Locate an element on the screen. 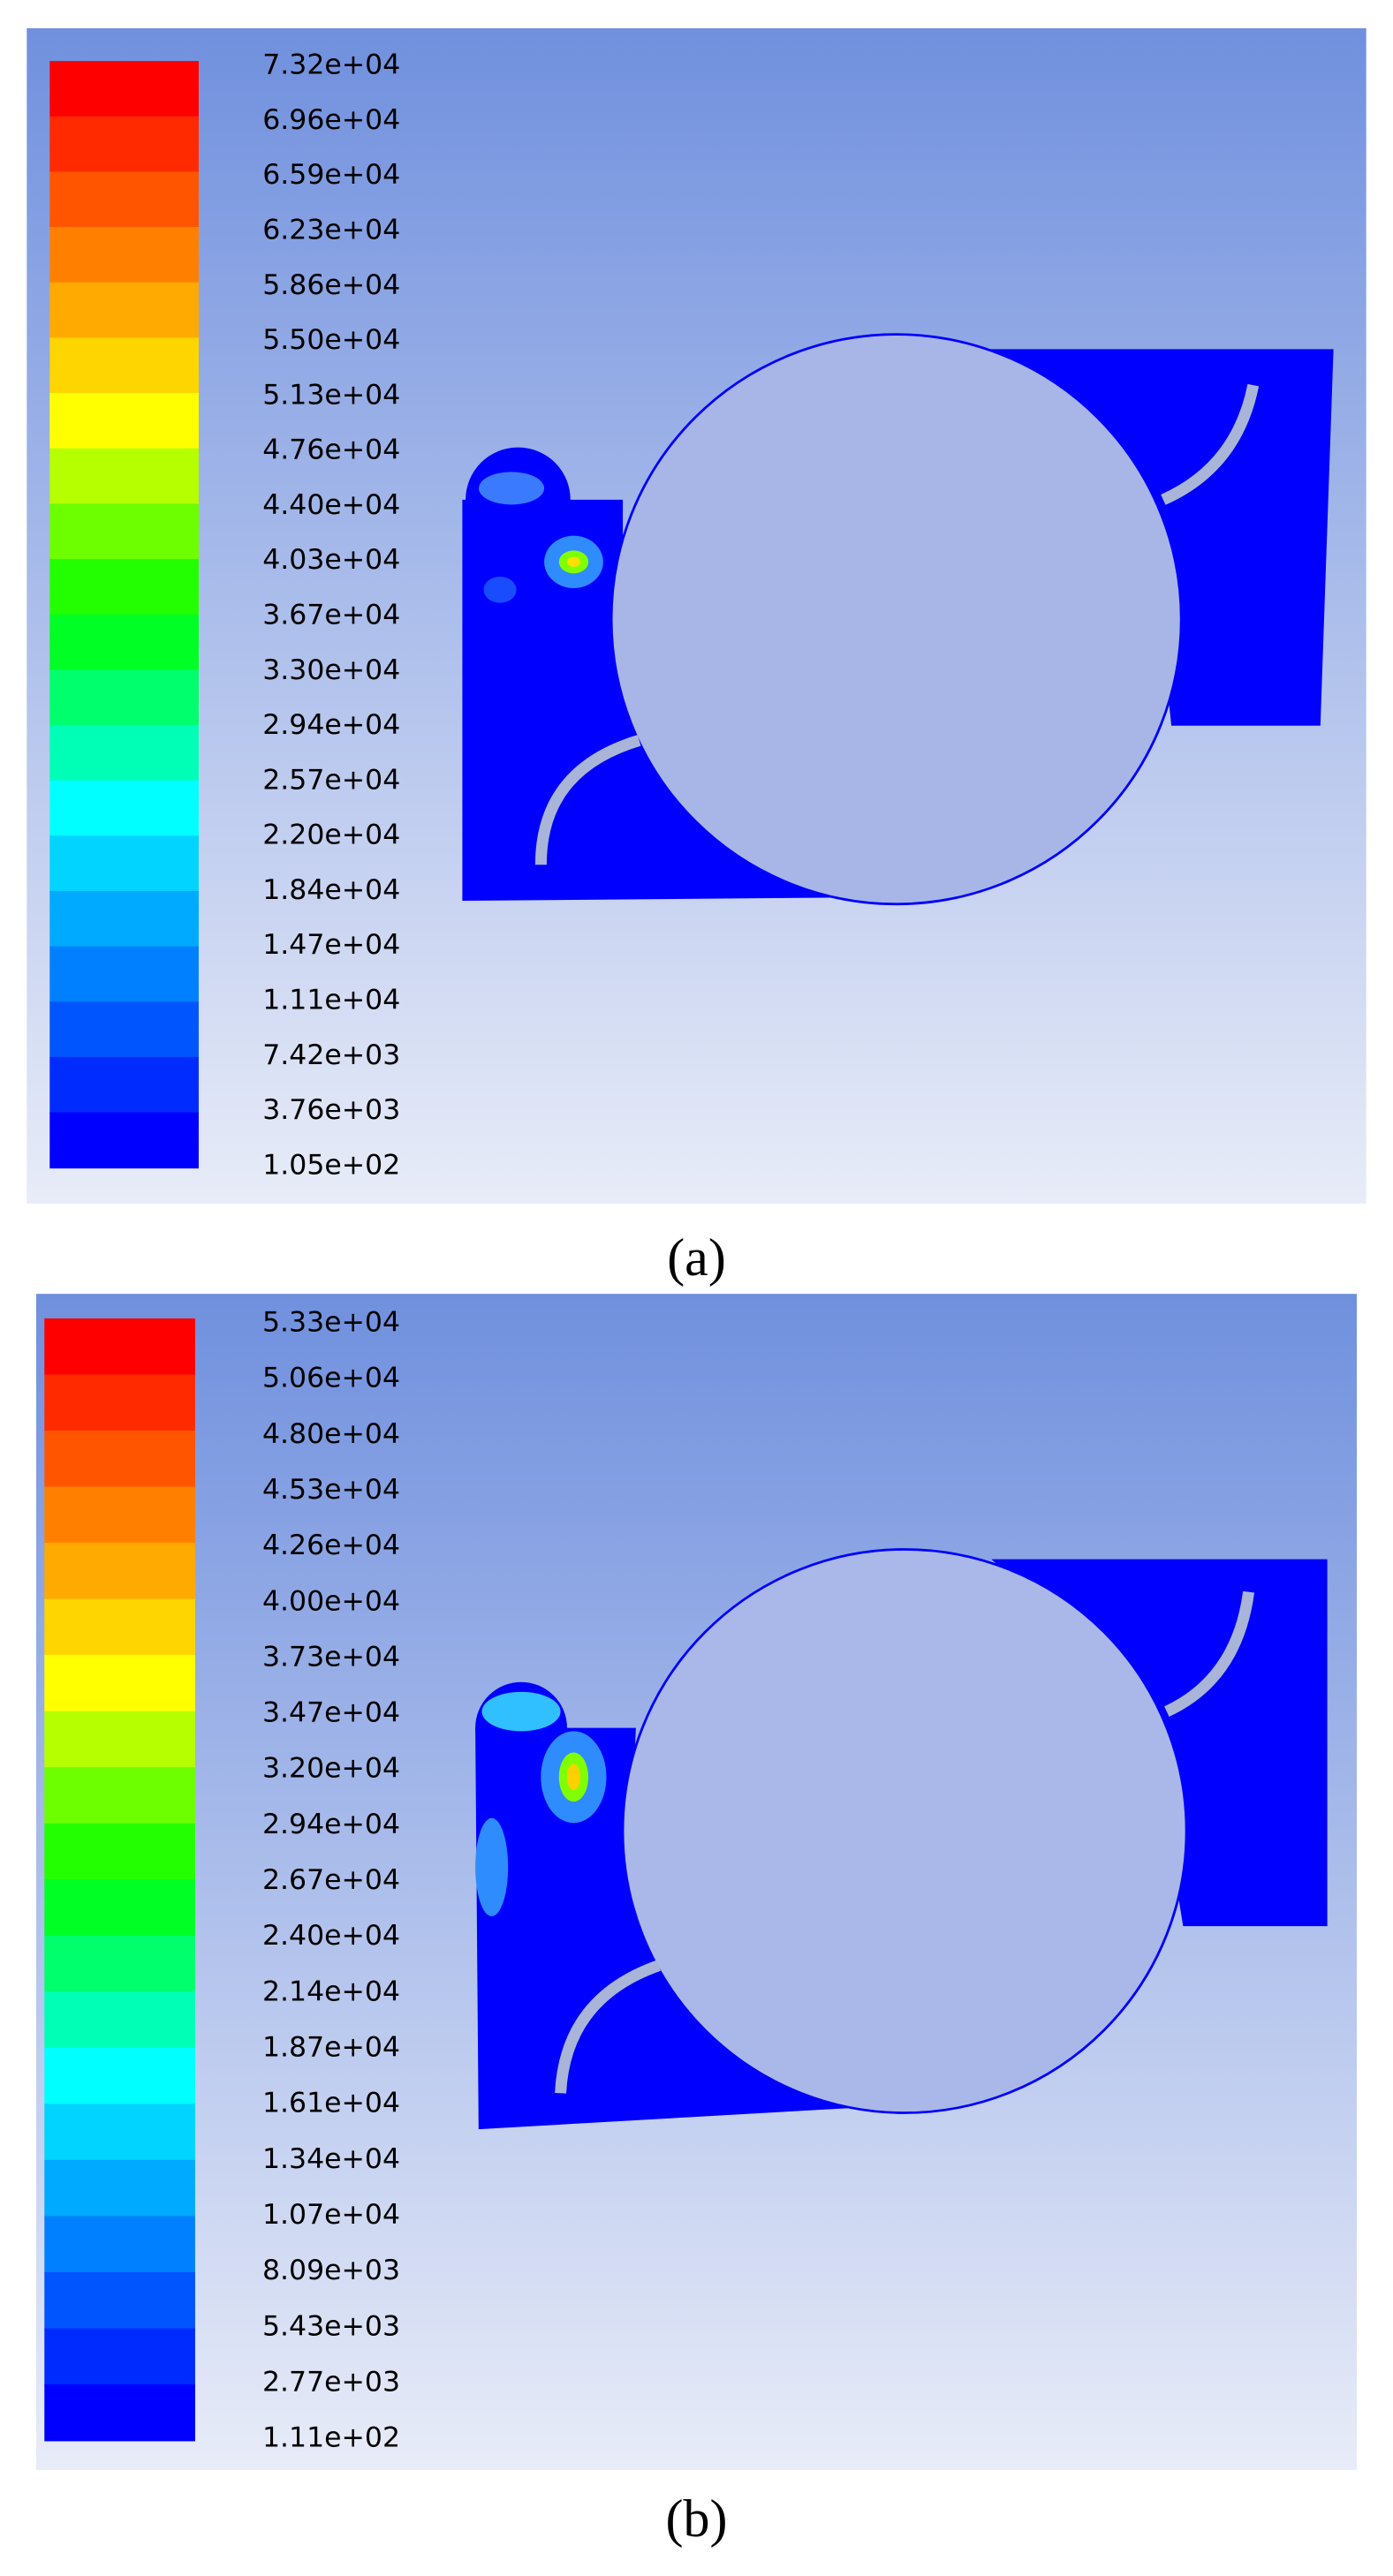 This screenshot has width=1393, height=2576. colorbar-label: 6.96e+04 is located at coordinates (331, 120).